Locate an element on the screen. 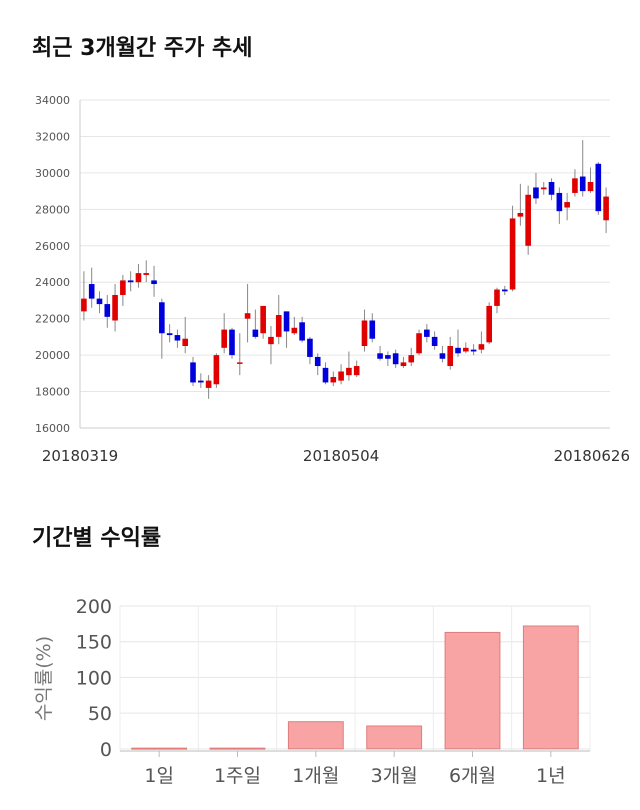  x-tick-label: 20180319 is located at coordinates (80, 456).